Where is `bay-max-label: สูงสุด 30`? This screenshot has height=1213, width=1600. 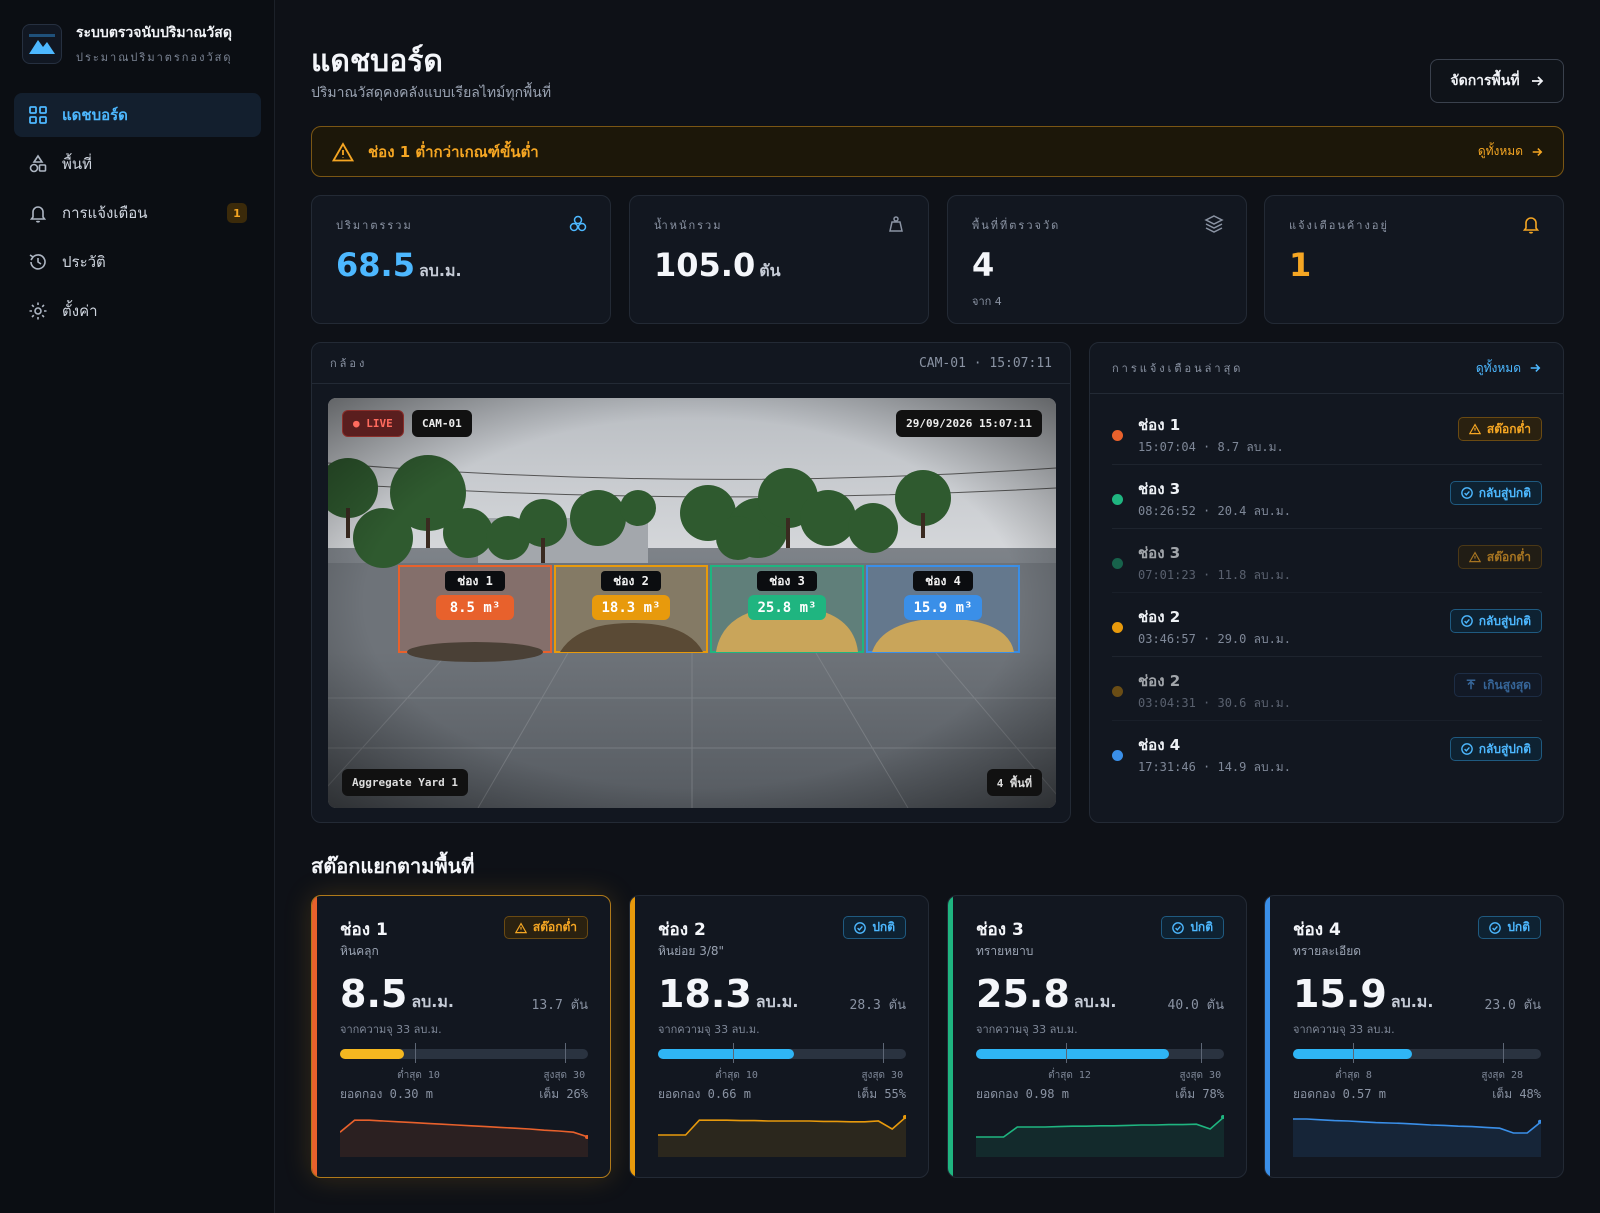 bay-max-label: สูงสุด 30 is located at coordinates (564, 1075).